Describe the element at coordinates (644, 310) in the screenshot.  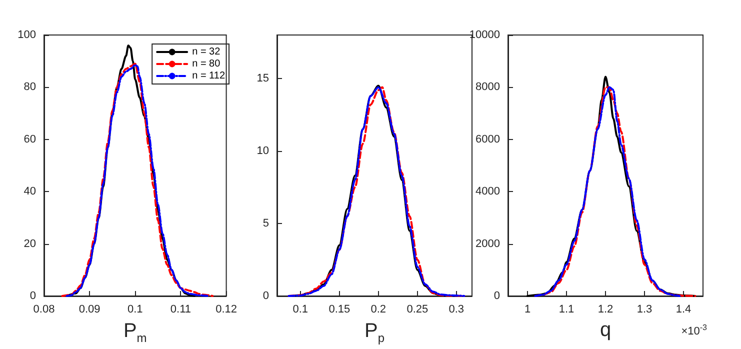
I see `x-tick-label: 1.3` at that location.